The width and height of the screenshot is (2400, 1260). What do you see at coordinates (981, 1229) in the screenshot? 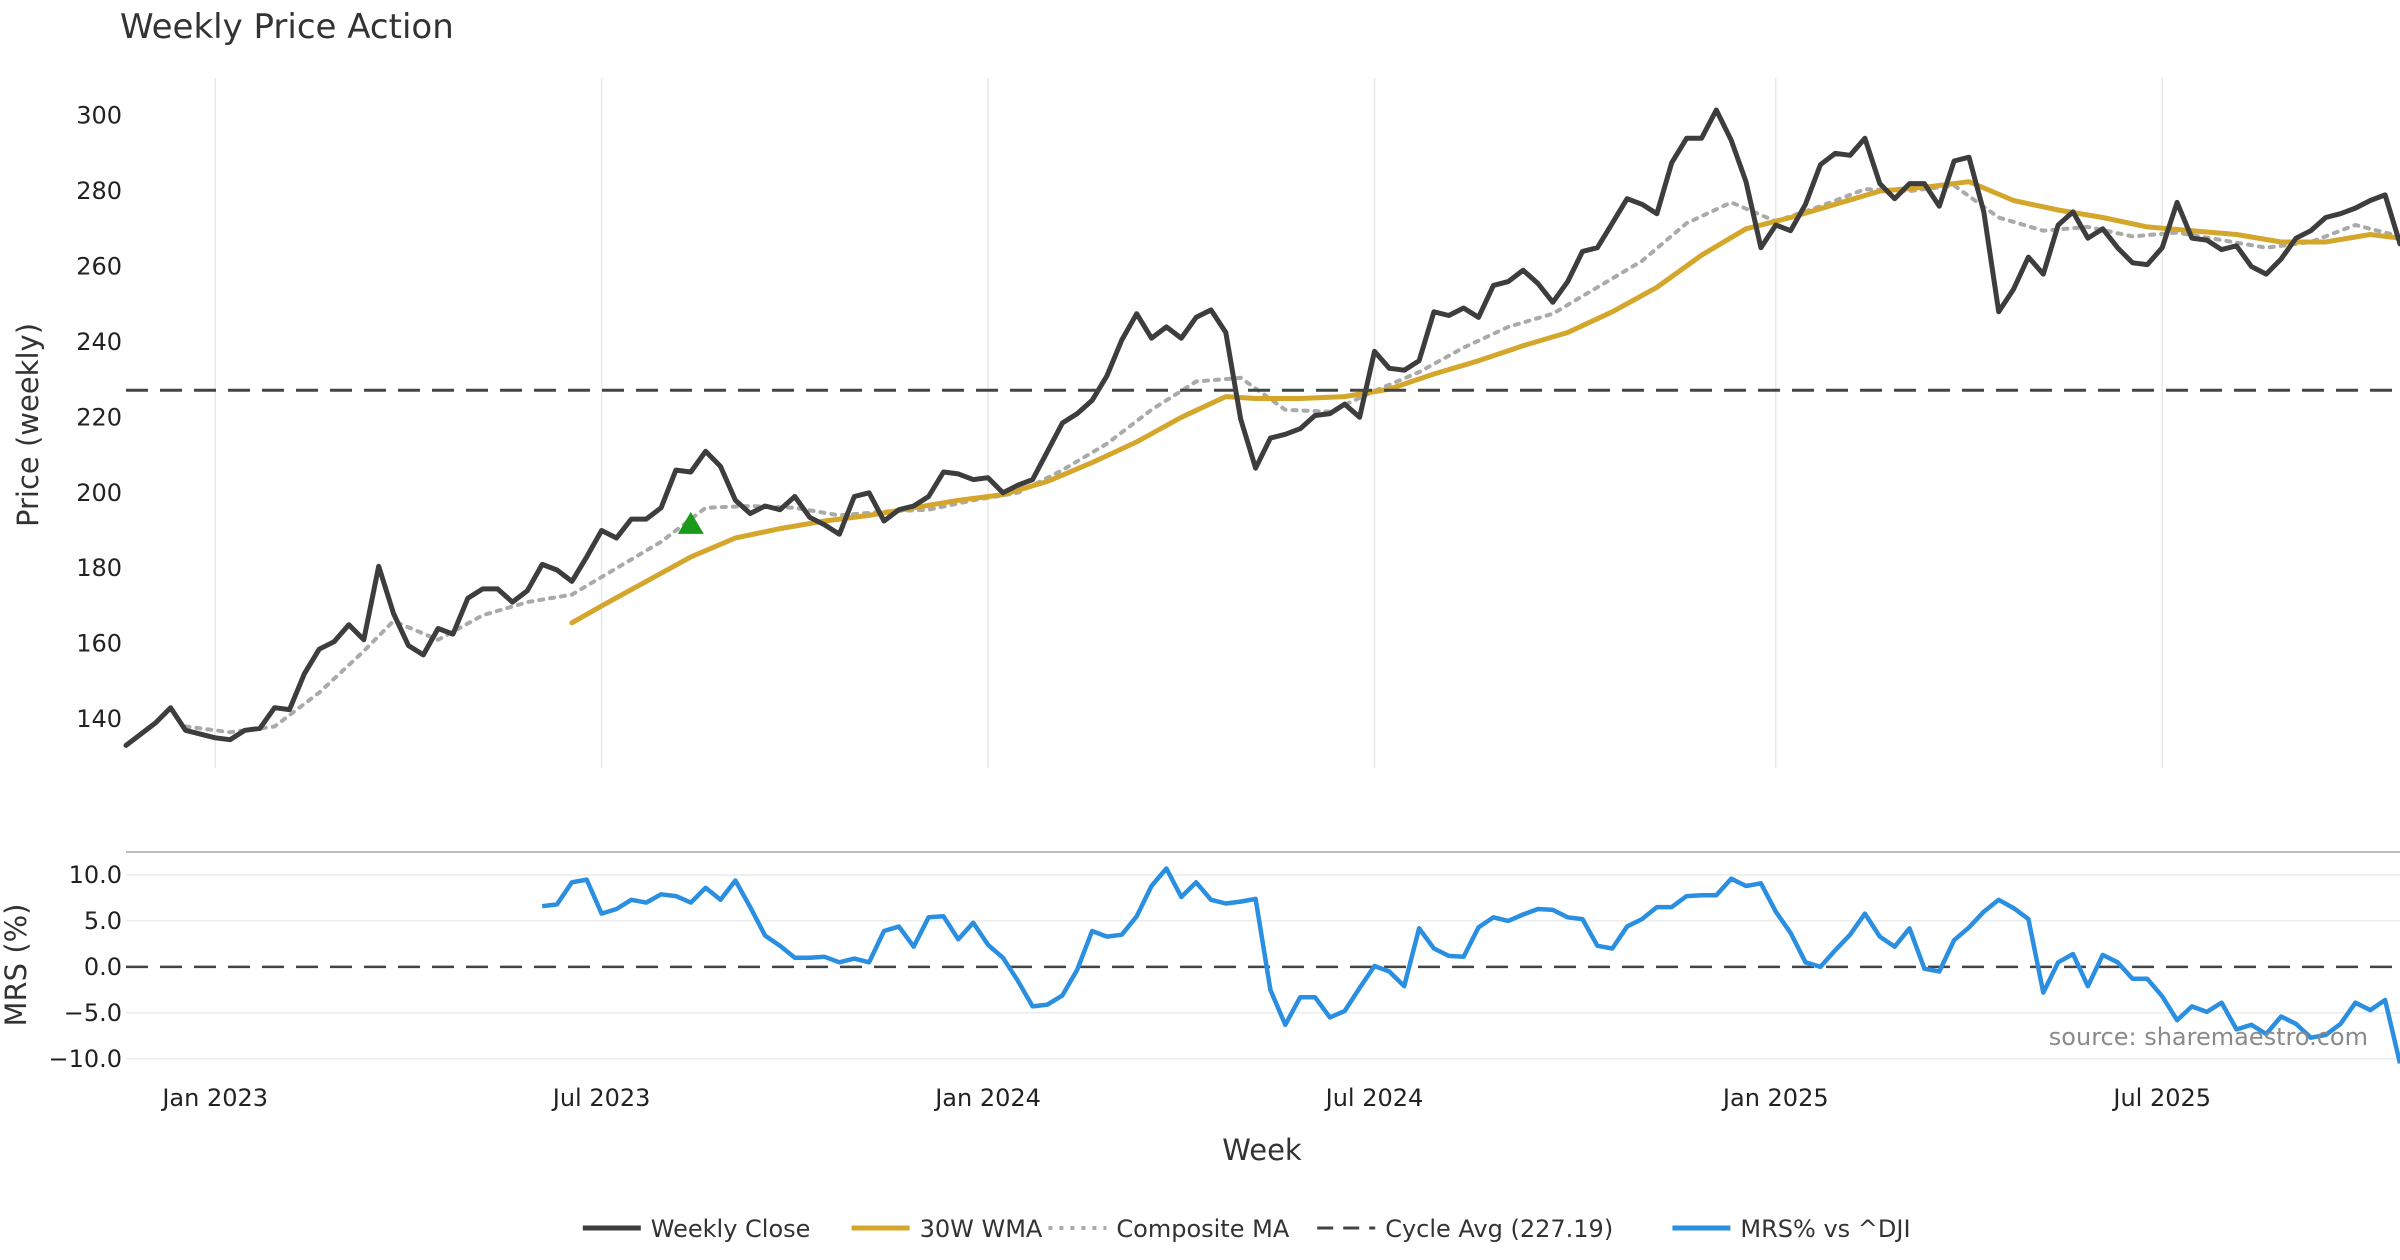
I see `legend-label: 30W WMA` at bounding box center [981, 1229].